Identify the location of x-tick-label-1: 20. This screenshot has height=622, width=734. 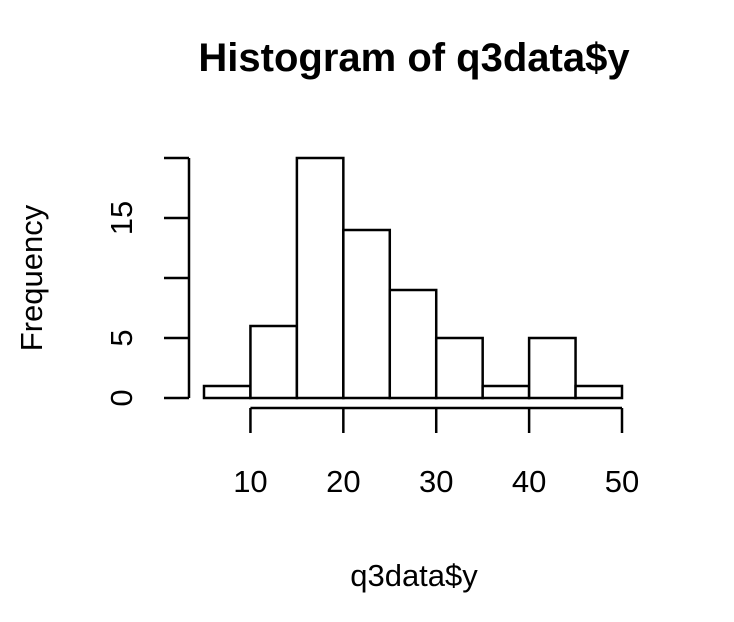
(343, 481).